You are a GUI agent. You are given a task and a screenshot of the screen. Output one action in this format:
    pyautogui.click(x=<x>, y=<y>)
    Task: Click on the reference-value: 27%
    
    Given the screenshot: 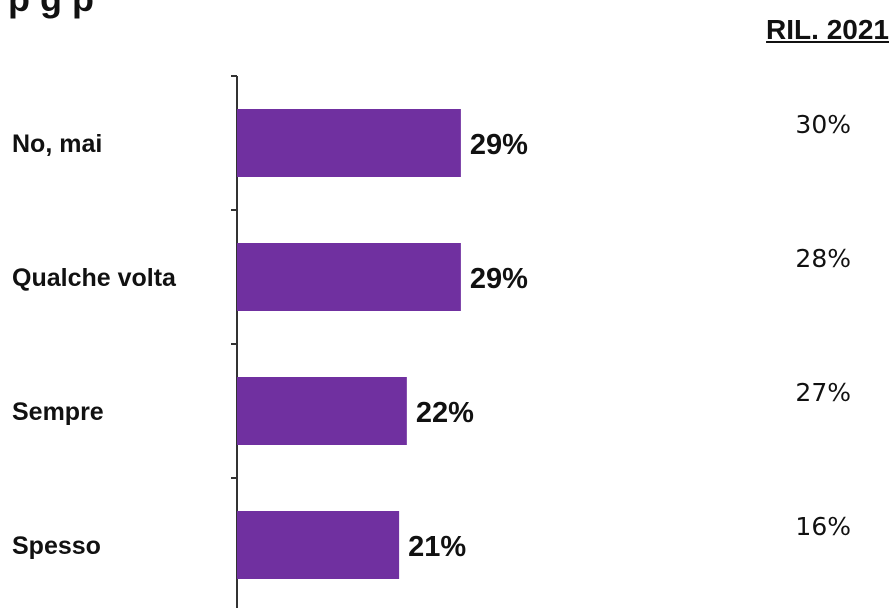 What is the action you would take?
    pyautogui.click(x=823, y=392)
    